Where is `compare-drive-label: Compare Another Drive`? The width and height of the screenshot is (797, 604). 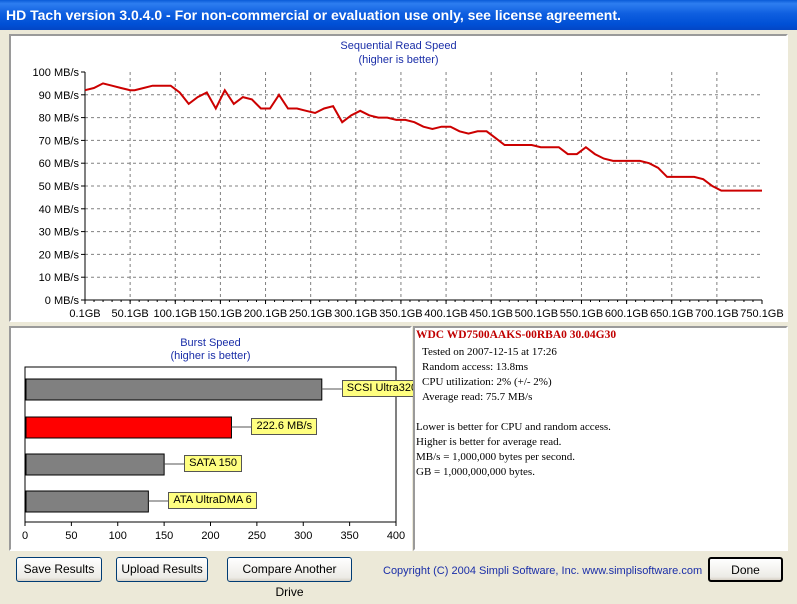
compare-drive-label: Compare Another Drive is located at coordinates (289, 580).